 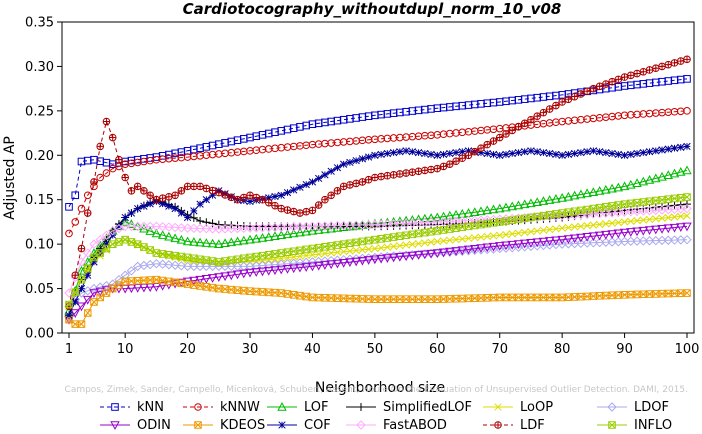 What do you see at coordinates (361, 407) in the screenshot?
I see `legend-marker` at bounding box center [361, 407].